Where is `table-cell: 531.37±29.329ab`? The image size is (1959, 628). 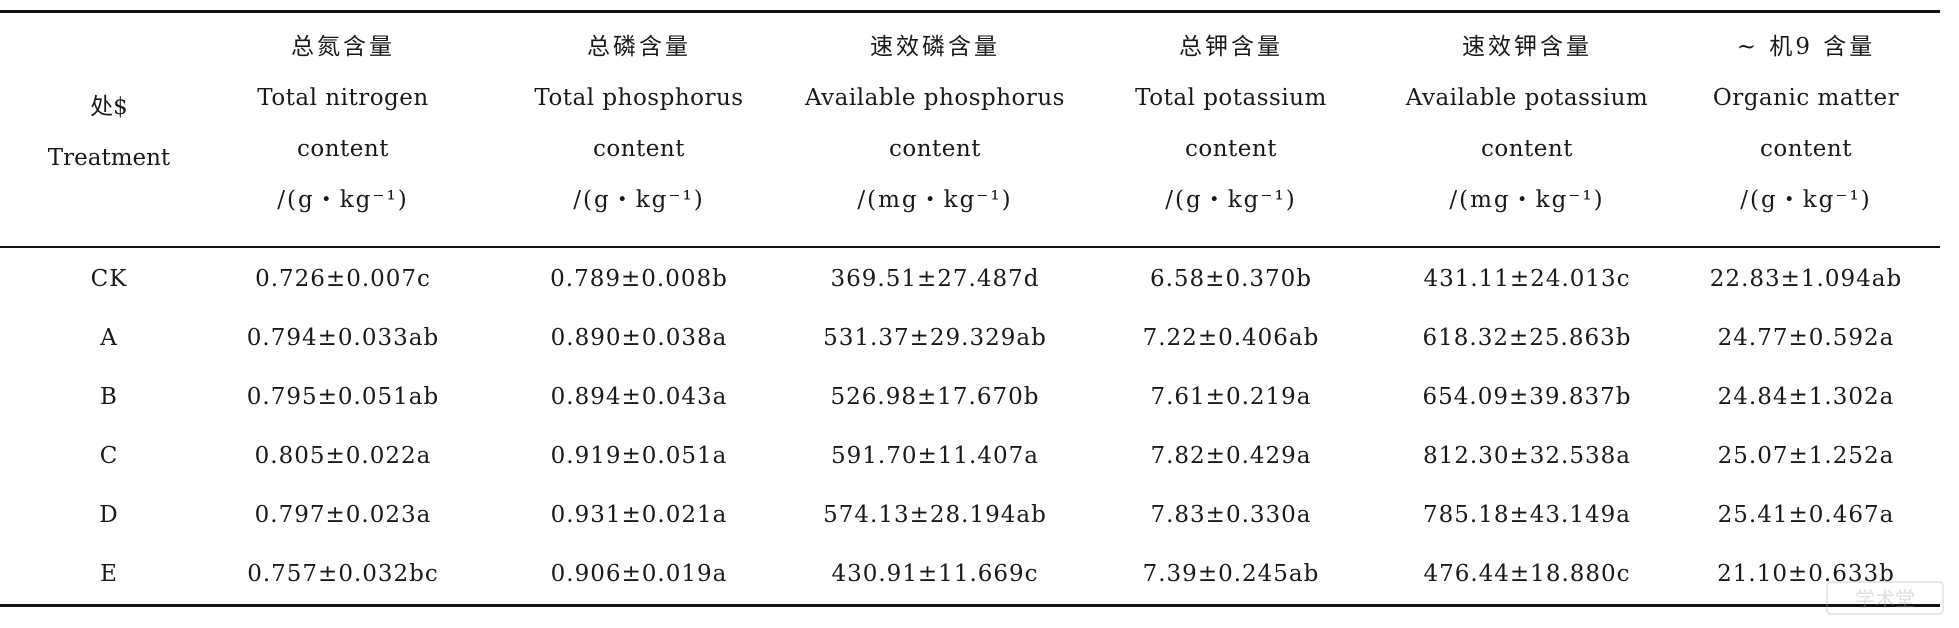
table-cell: 531.37±29.329ab is located at coordinates (935, 338).